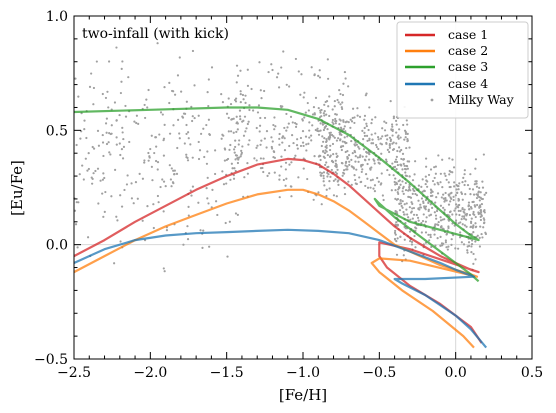 This screenshot has height=413, width=556. What do you see at coordinates (468, 83) in the screenshot?
I see `legend-label-case-4: case 4` at bounding box center [468, 83].